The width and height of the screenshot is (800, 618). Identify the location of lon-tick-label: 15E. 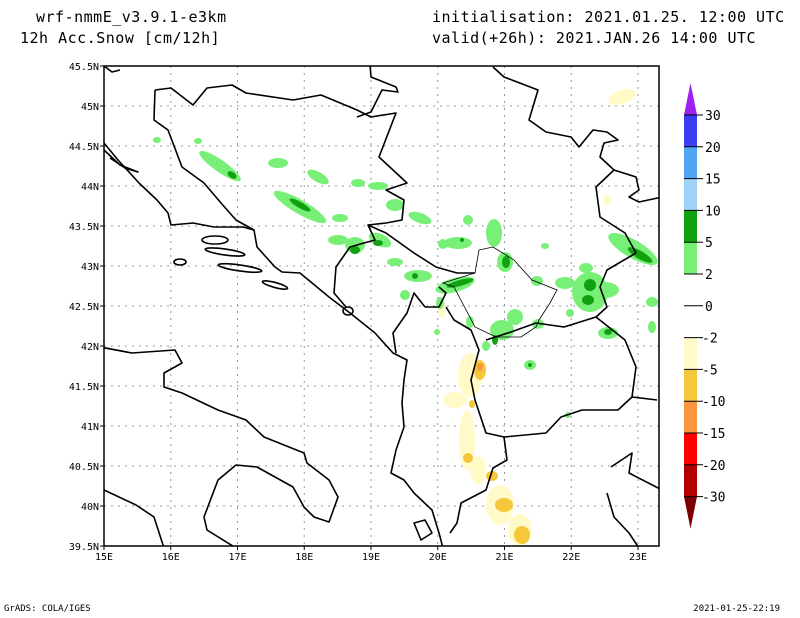
(104, 557).